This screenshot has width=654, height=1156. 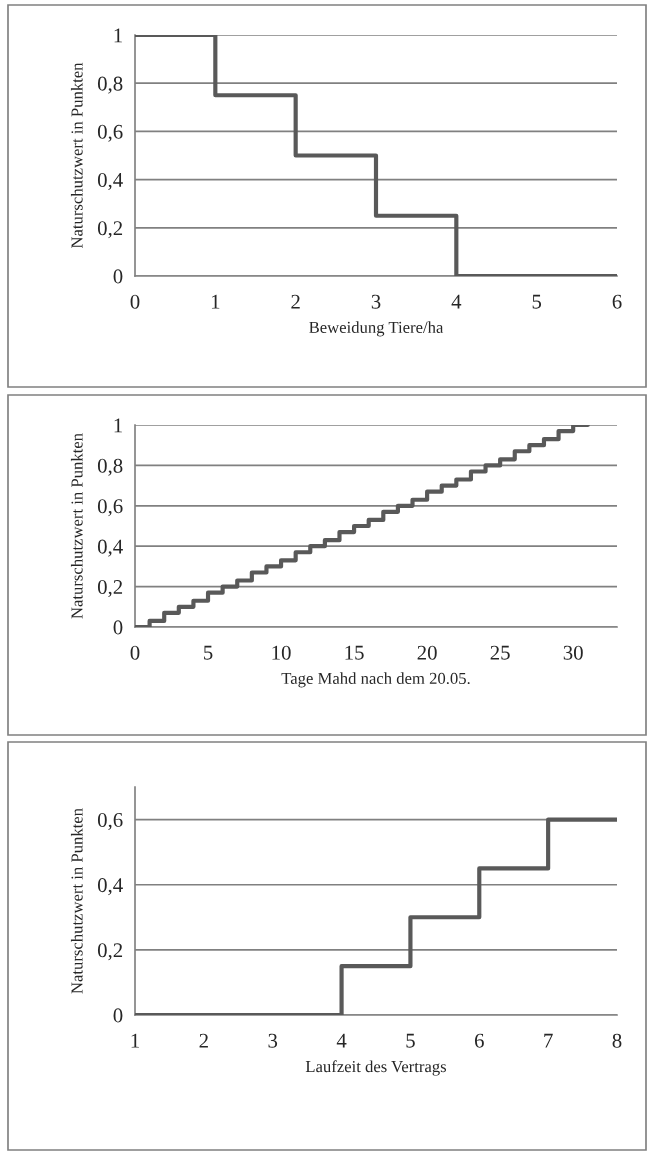 I want to click on x-tick-label: 7, so click(x=548, y=1040).